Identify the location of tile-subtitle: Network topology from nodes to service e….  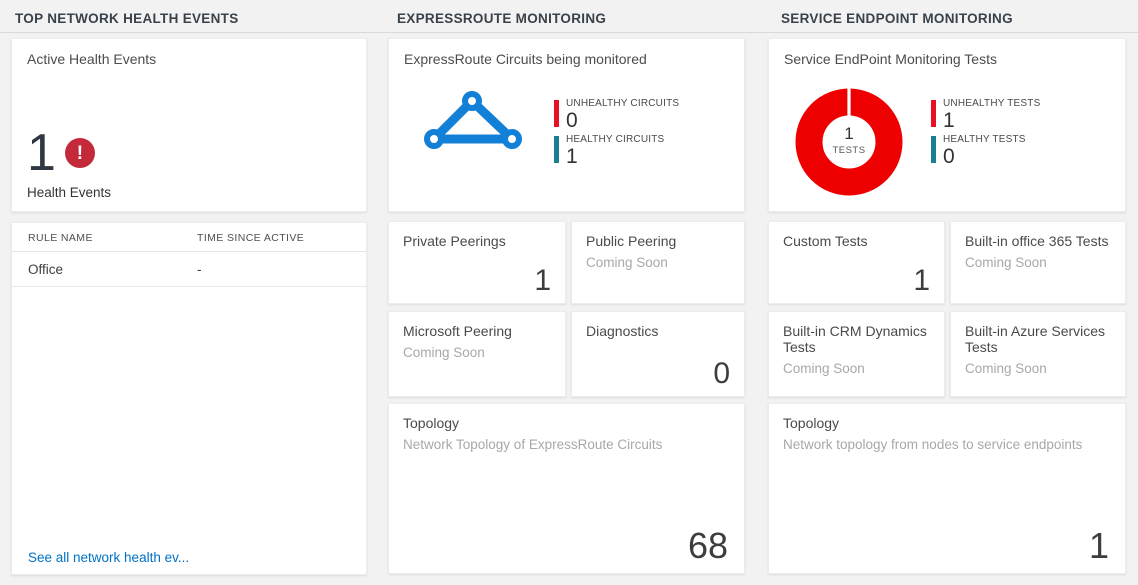
(933, 444).